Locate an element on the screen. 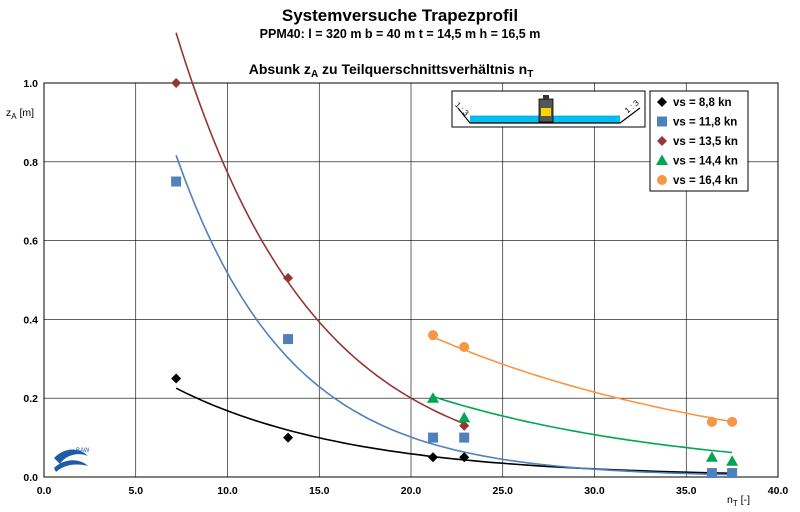 The height and width of the screenshot is (512, 800). chart-title-rest: zu Teilquerschnittsverhältnis n is located at coordinates (422, 69).